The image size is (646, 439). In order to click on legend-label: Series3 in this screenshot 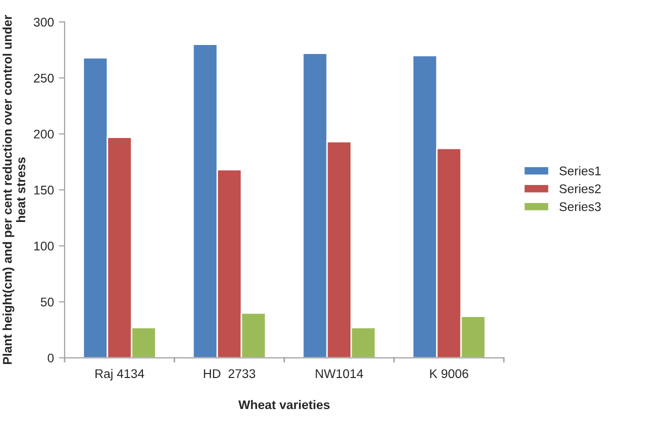, I will do `click(580, 207)`.